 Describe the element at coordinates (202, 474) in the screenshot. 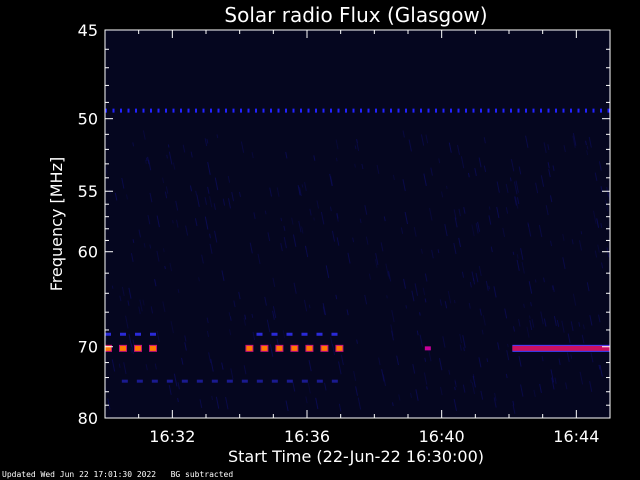

I see `background-note: BG subtracted` at that location.